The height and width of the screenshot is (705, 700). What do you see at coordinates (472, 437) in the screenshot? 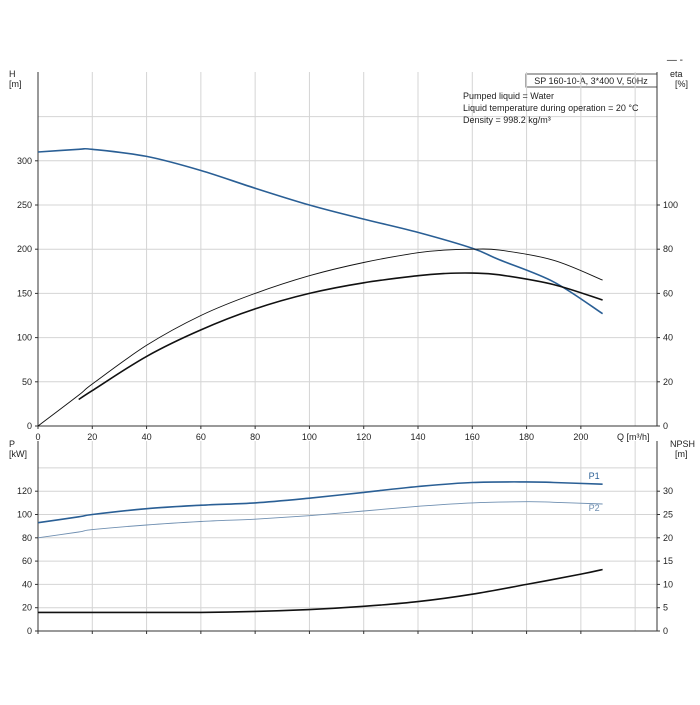
I see `top-x-tick-label: 160` at bounding box center [472, 437].